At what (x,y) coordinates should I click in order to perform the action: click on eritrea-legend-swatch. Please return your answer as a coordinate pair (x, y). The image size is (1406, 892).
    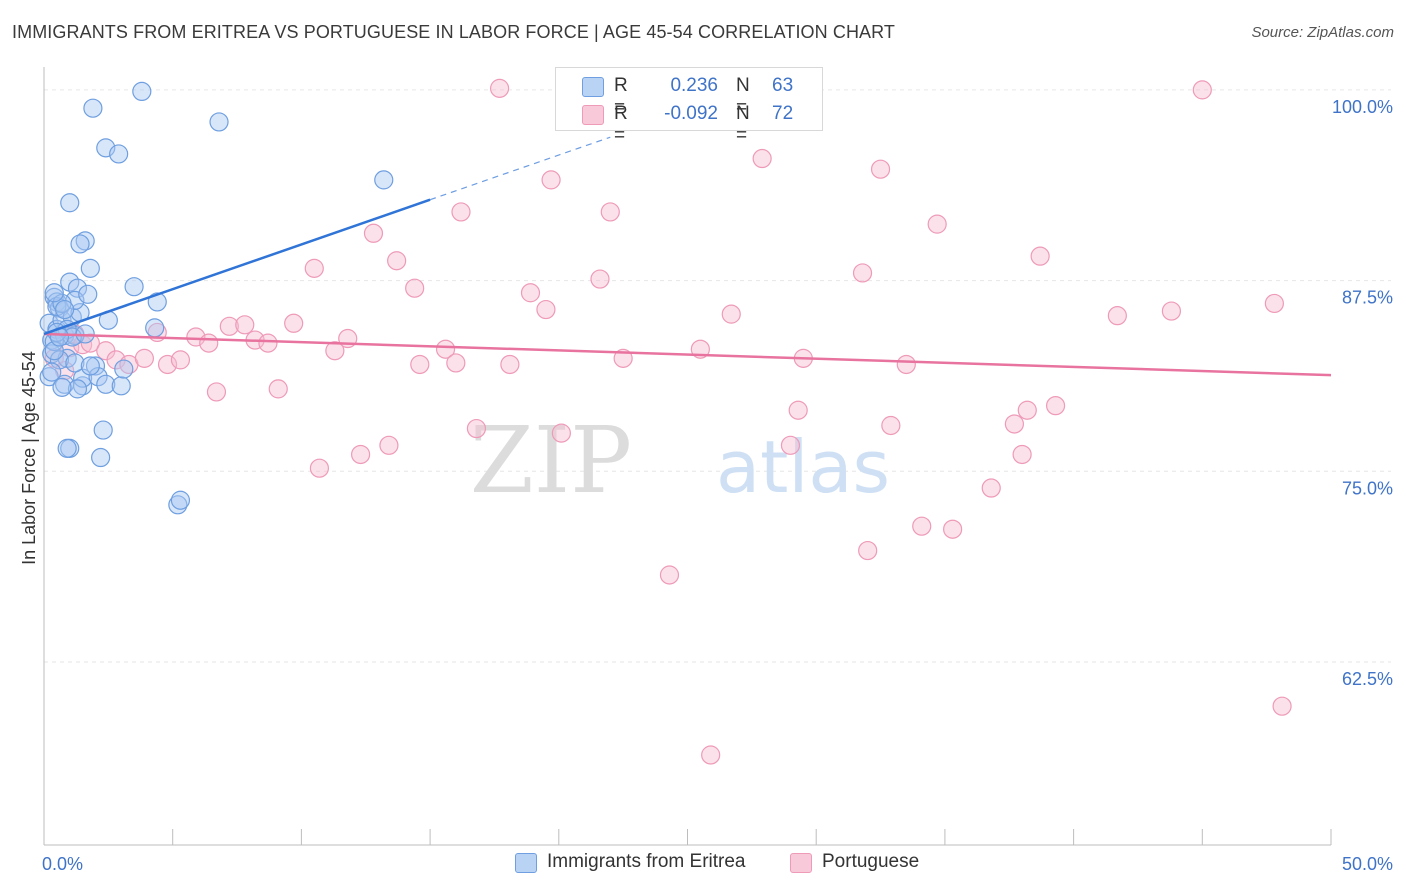
    Looking at the image, I should click on (526, 863).